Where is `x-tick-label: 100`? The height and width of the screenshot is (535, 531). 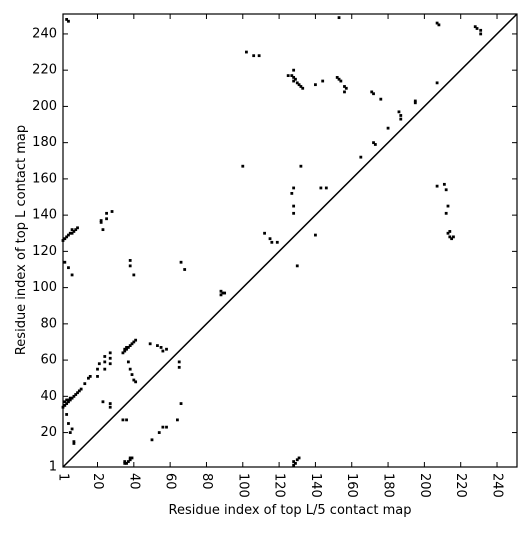
x-tick-label: 100 is located at coordinates (242, 485).